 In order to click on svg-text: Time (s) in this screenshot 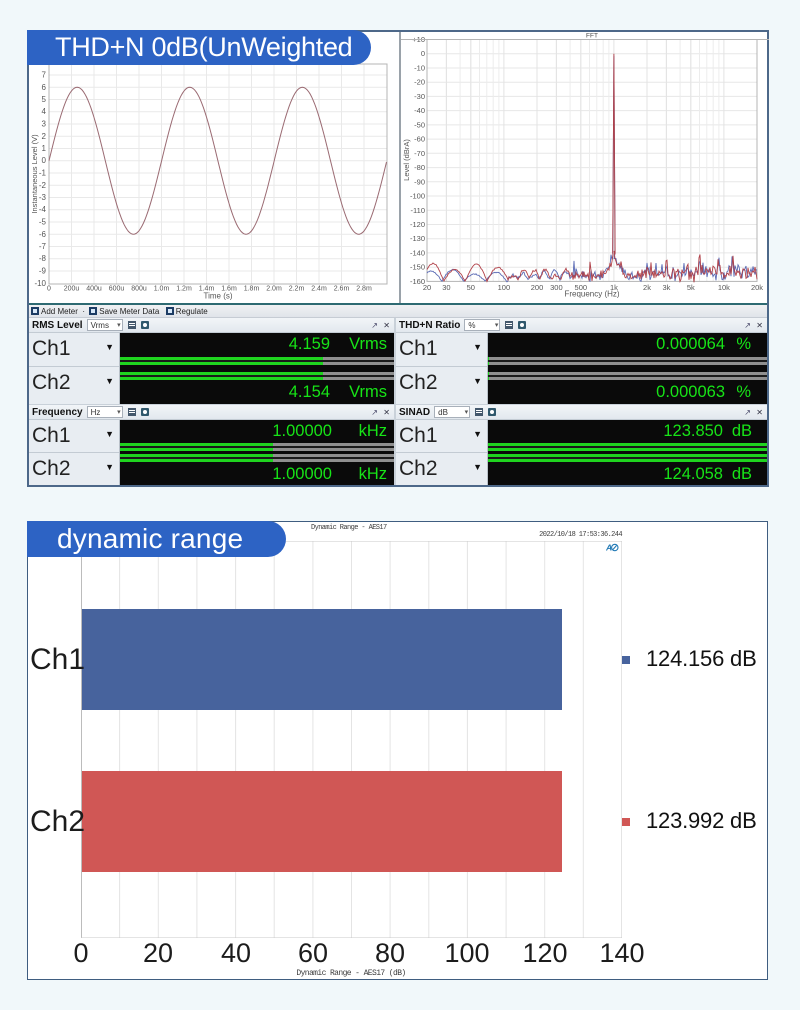, I will do `click(217, 296)`.